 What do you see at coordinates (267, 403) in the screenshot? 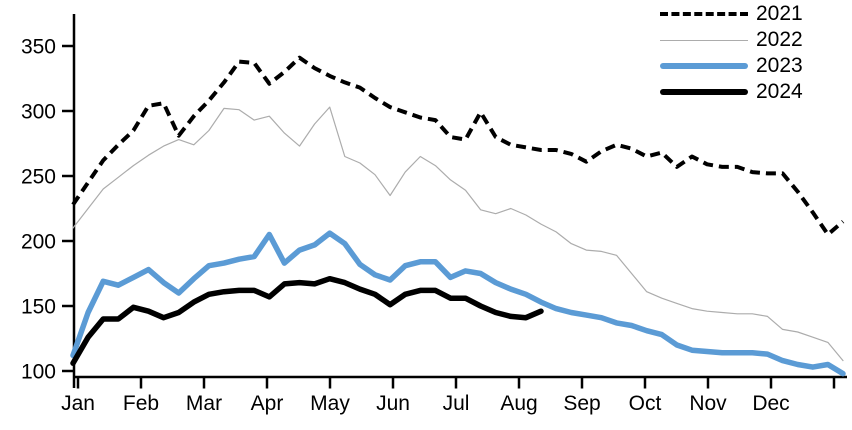
I see `x-tick-label: Apr` at bounding box center [267, 403].